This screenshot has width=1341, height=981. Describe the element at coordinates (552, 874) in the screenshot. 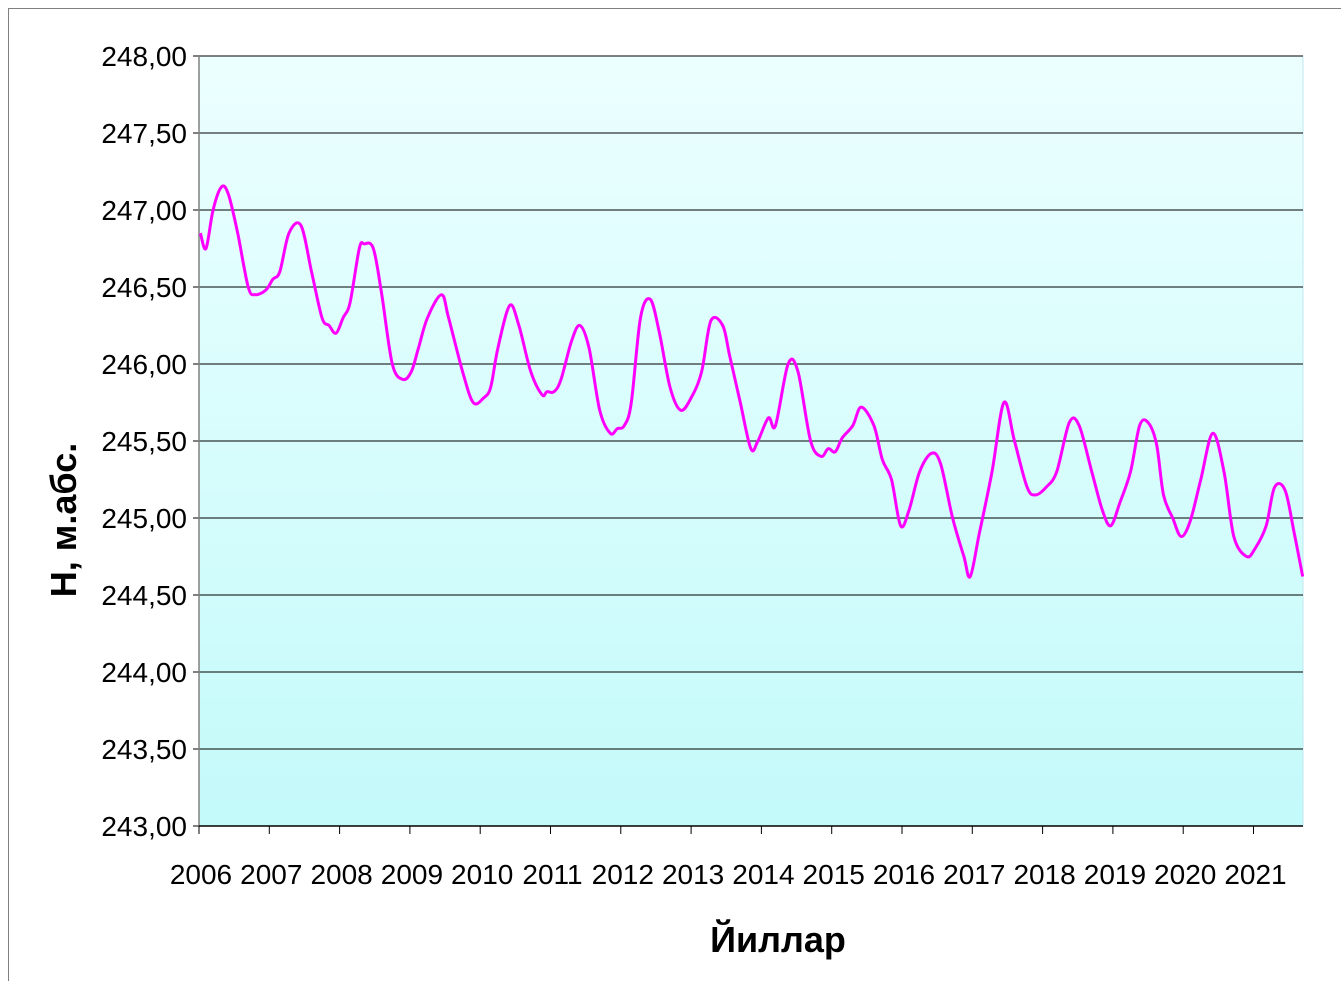

I see `x-tick-label: 2011` at that location.